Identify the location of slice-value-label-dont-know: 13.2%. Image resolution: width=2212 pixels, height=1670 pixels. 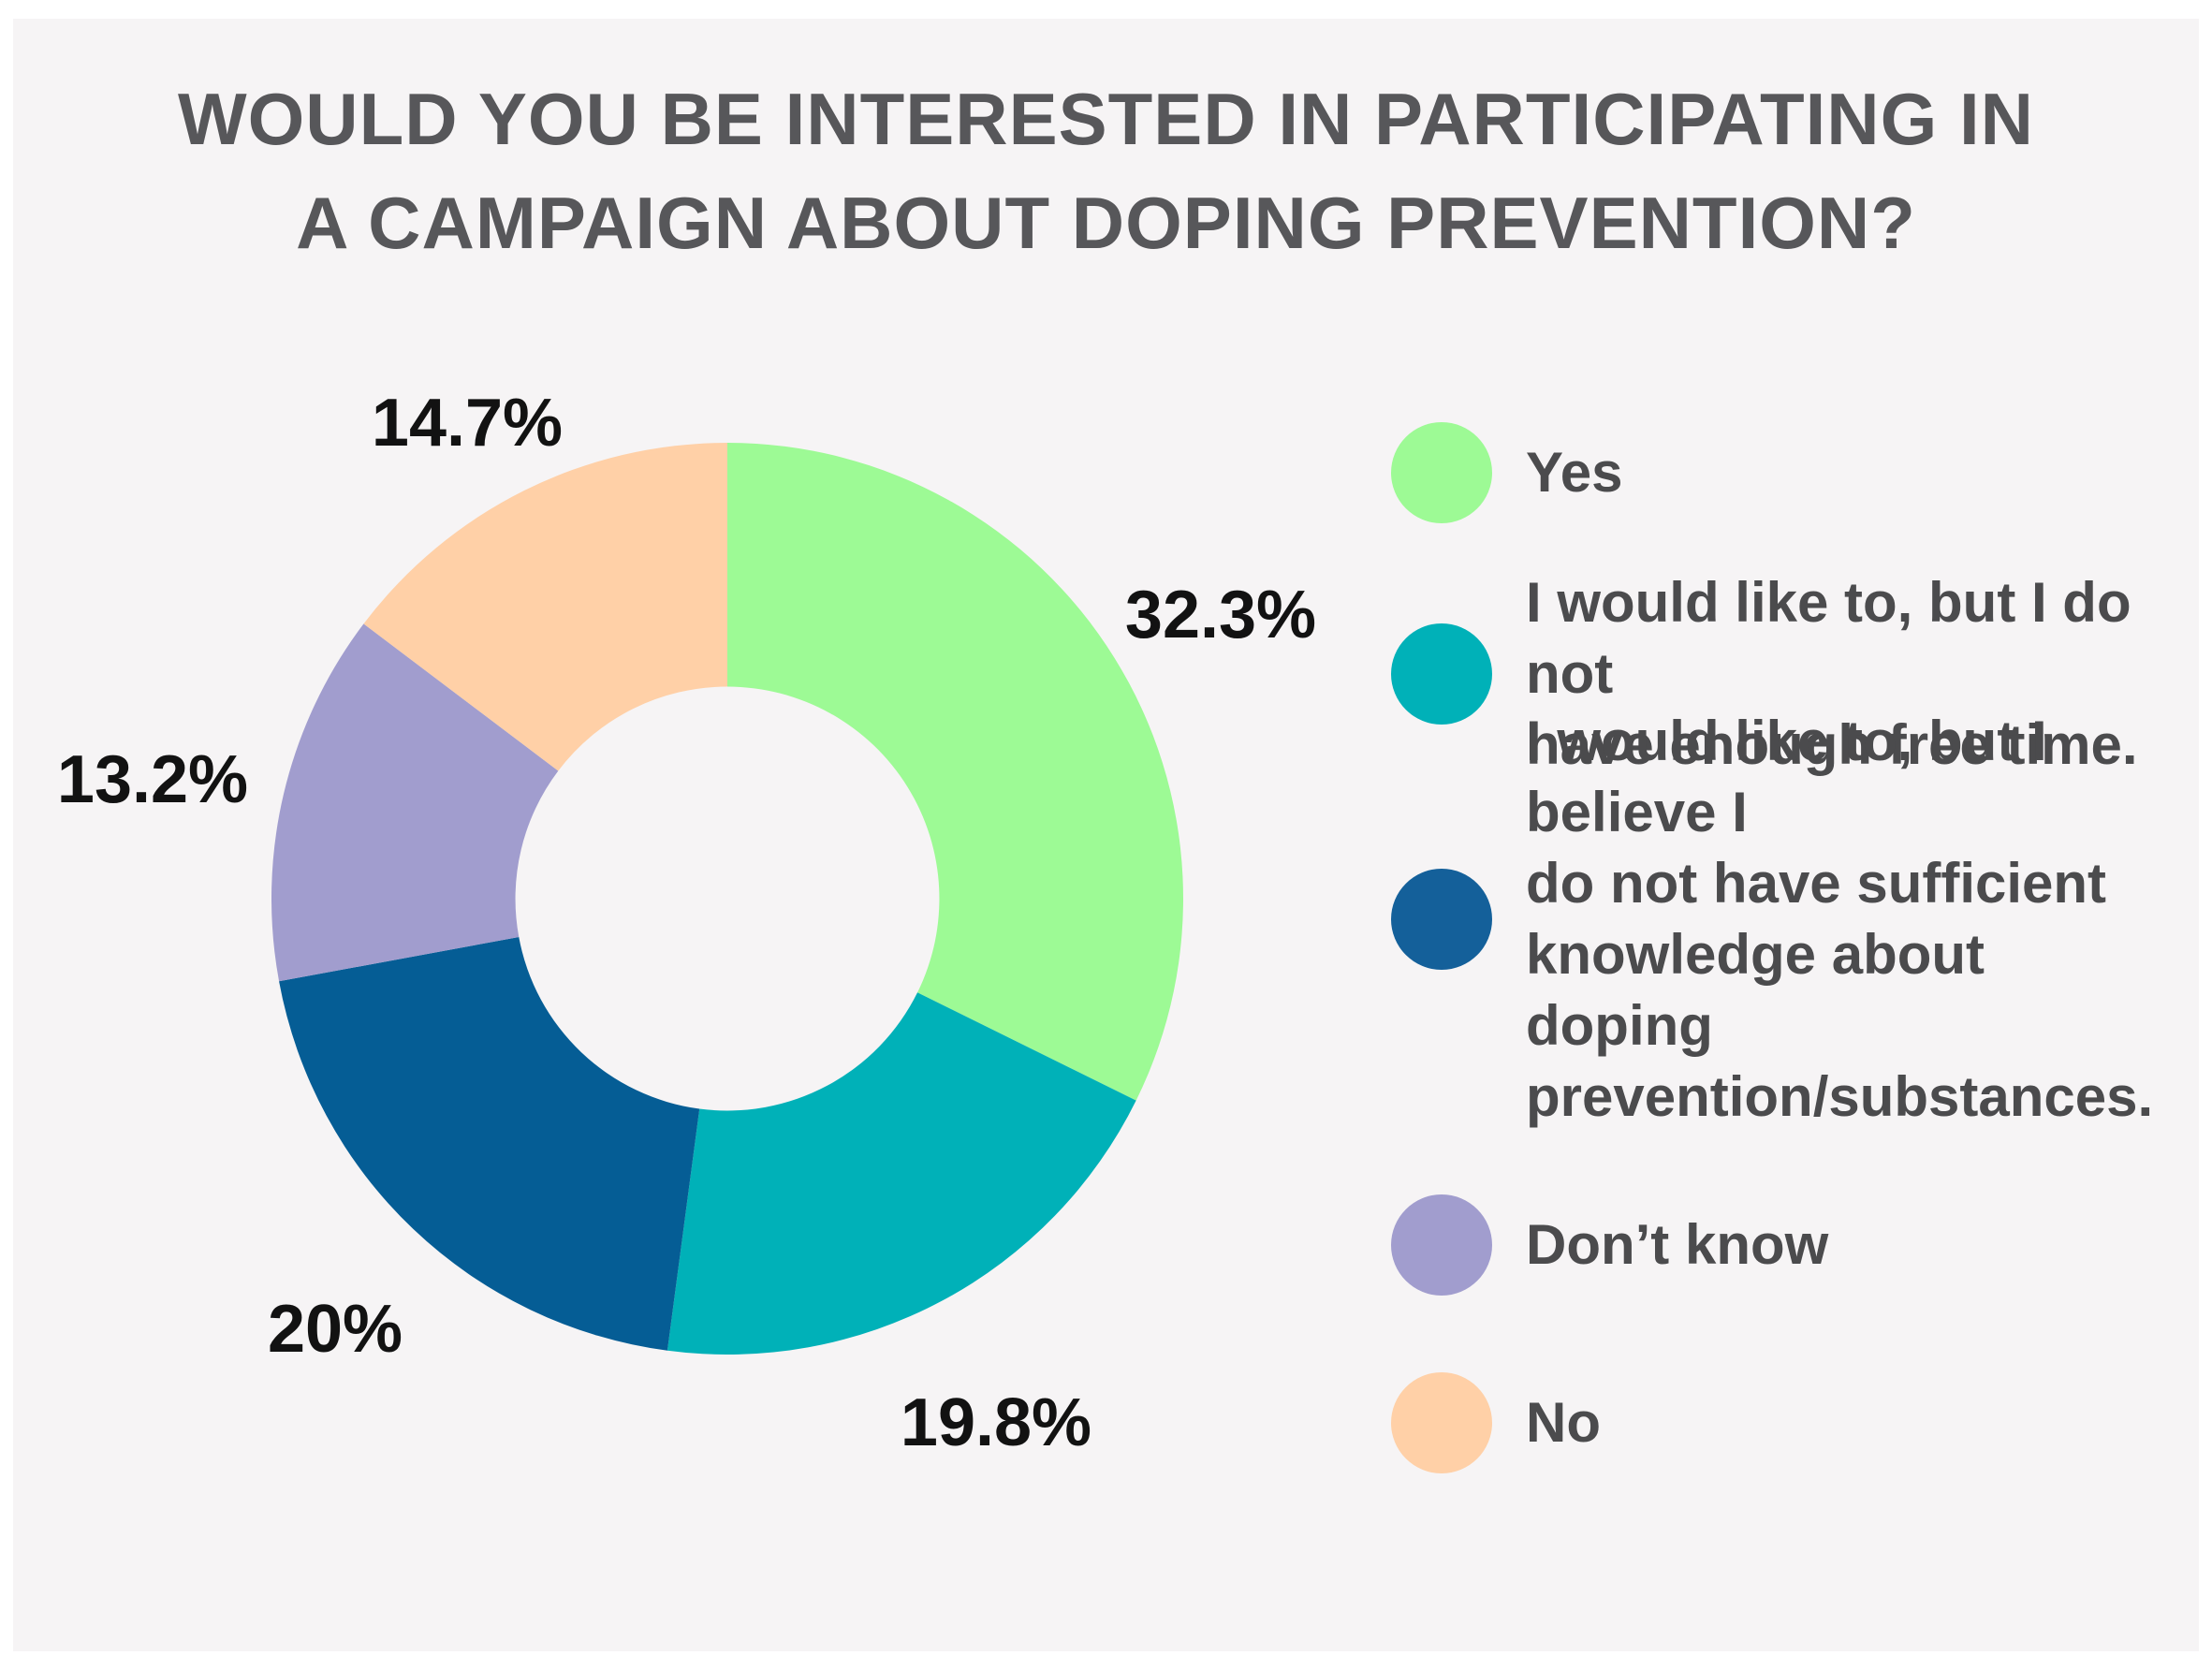
(152, 779).